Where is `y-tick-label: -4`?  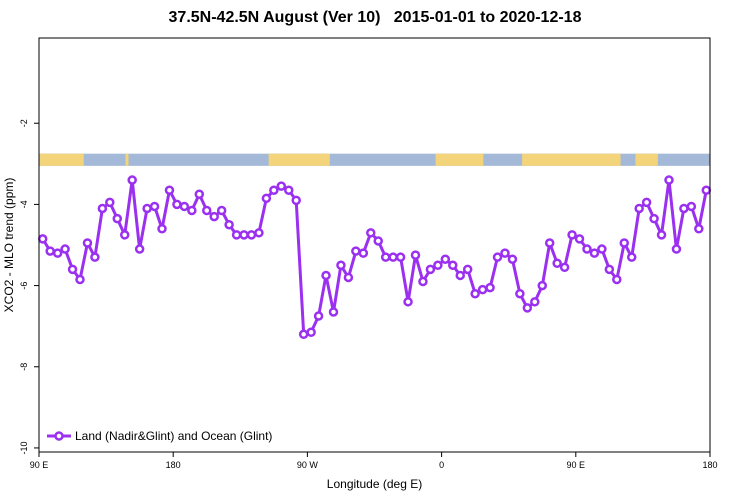 y-tick-label: -4 is located at coordinates (24, 204).